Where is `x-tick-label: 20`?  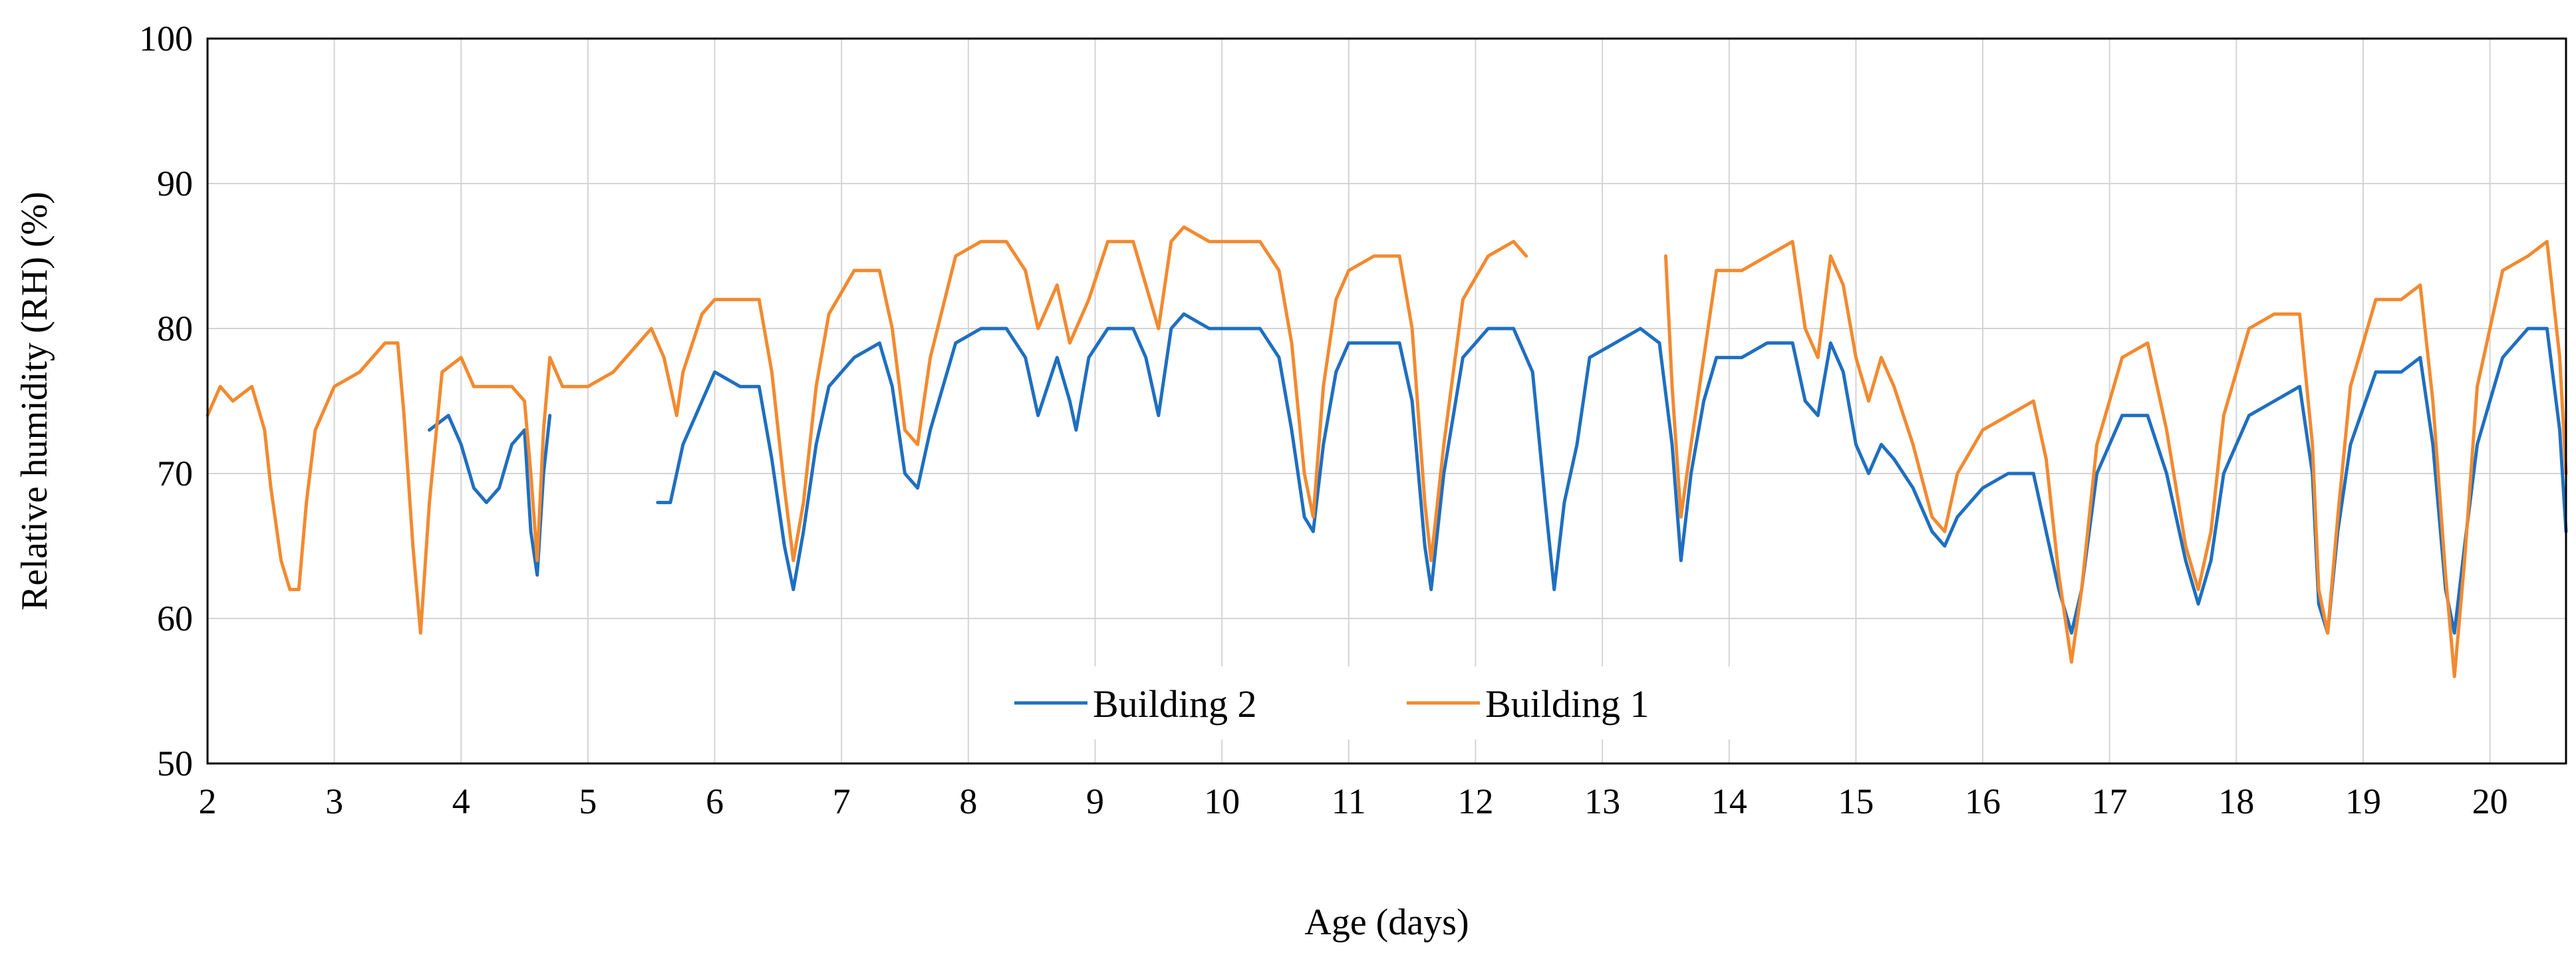 x-tick-label: 20 is located at coordinates (2490, 801).